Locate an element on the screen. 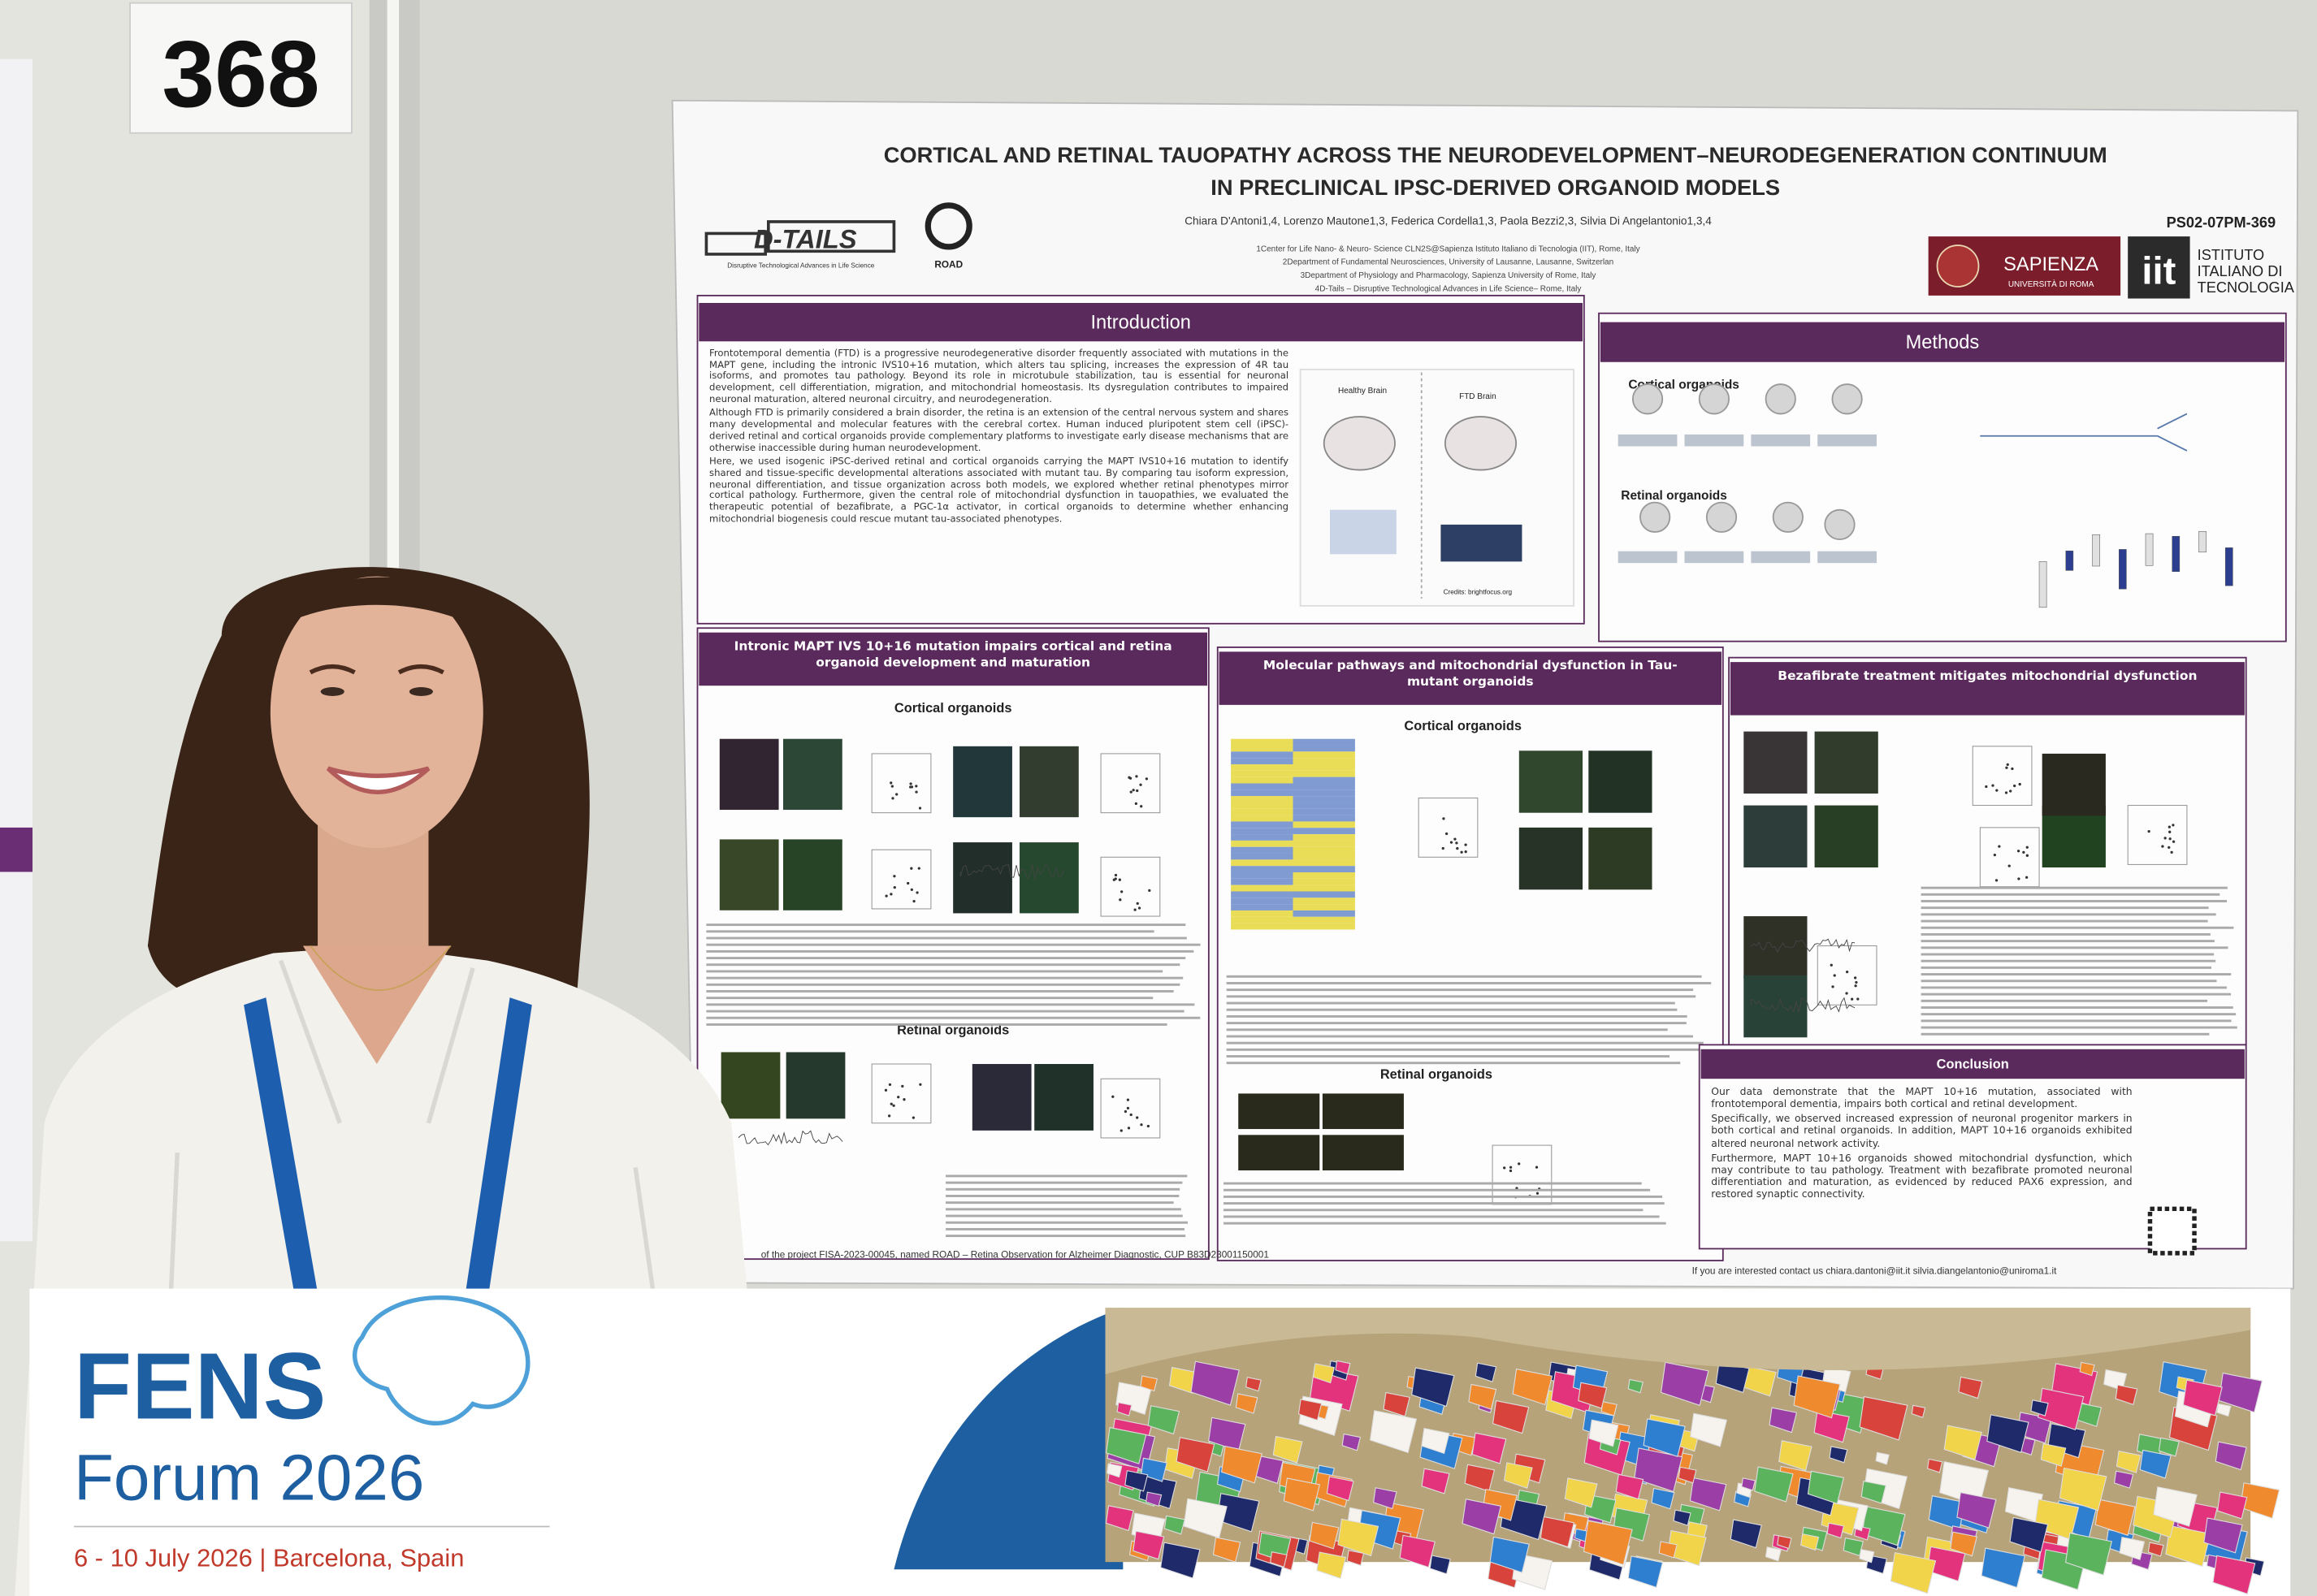 This screenshot has width=2317, height=1596. panel-subheading: Retinal organoids is located at coordinates (1436, 1074).